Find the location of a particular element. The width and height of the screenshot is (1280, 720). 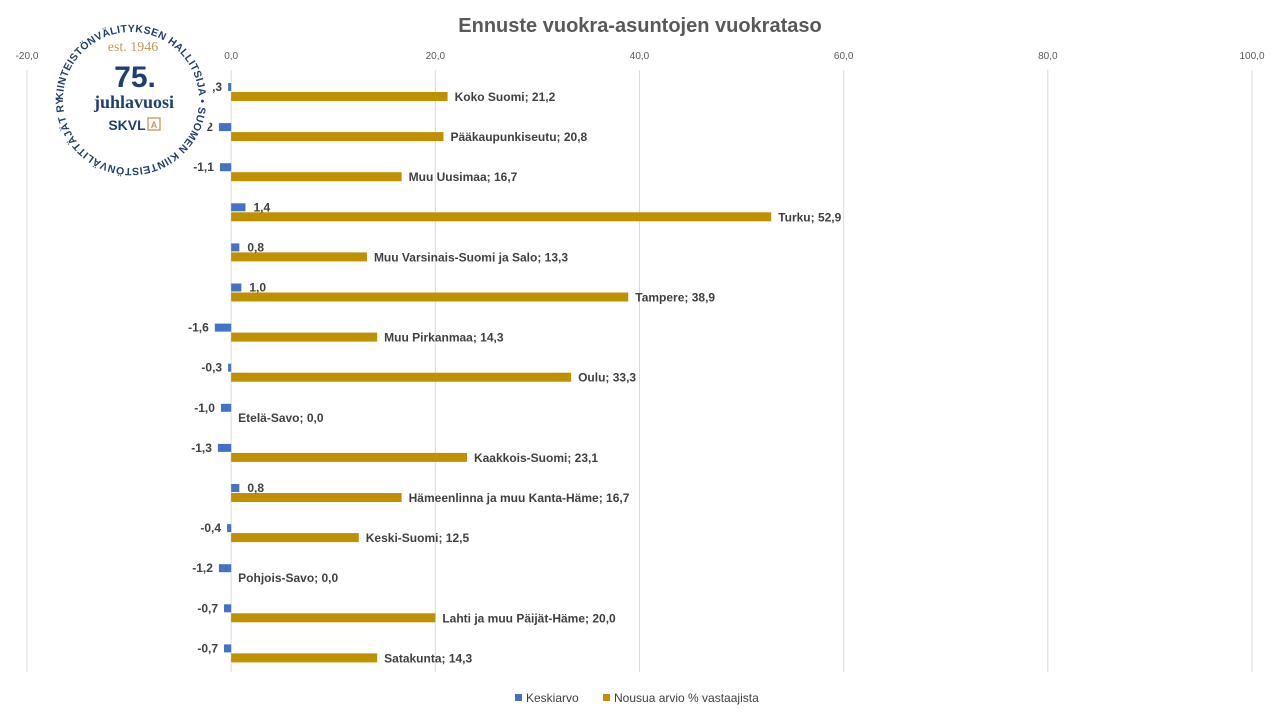

logo-word: juhlavuosi is located at coordinates (133, 102).